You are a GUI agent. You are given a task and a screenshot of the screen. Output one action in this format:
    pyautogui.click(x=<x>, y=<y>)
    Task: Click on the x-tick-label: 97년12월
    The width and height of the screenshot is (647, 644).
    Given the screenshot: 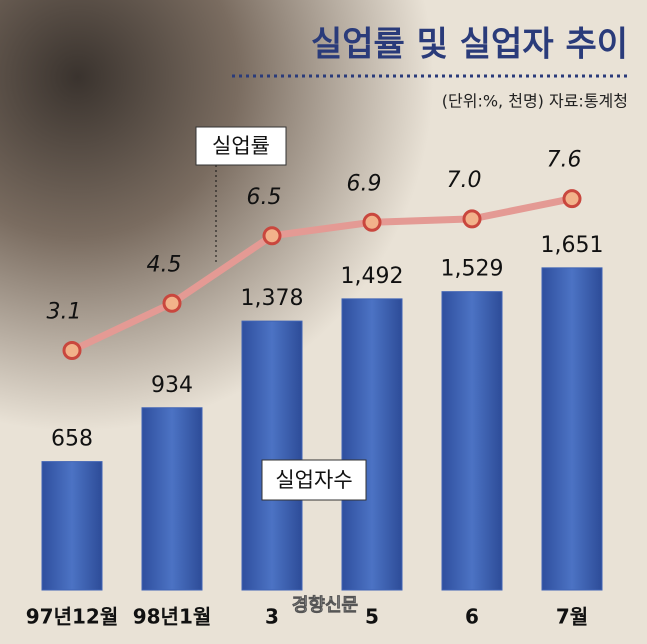 What is the action you would take?
    pyautogui.click(x=72, y=617)
    